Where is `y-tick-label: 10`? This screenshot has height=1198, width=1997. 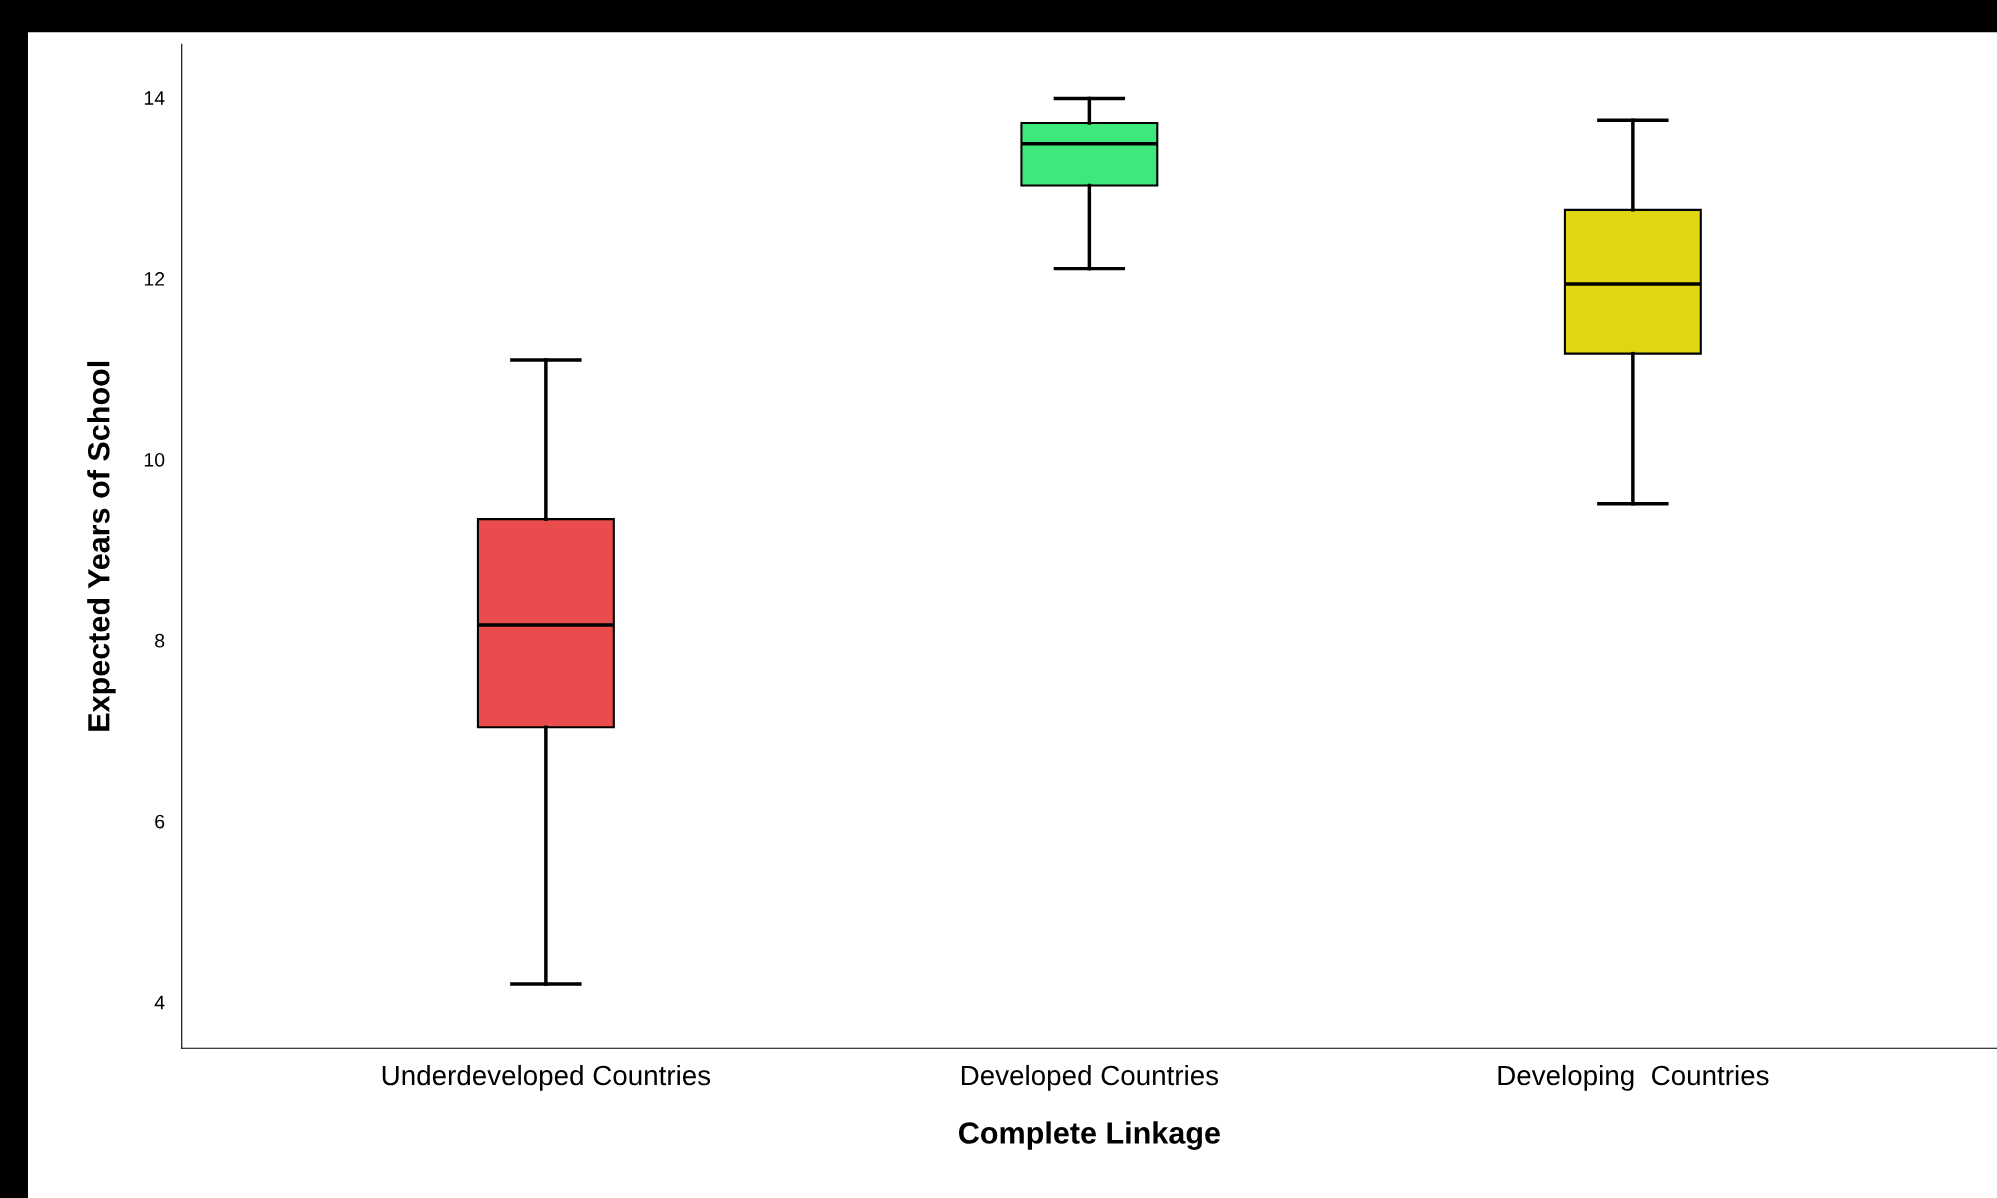
y-tick-label: 10 is located at coordinates (154, 459).